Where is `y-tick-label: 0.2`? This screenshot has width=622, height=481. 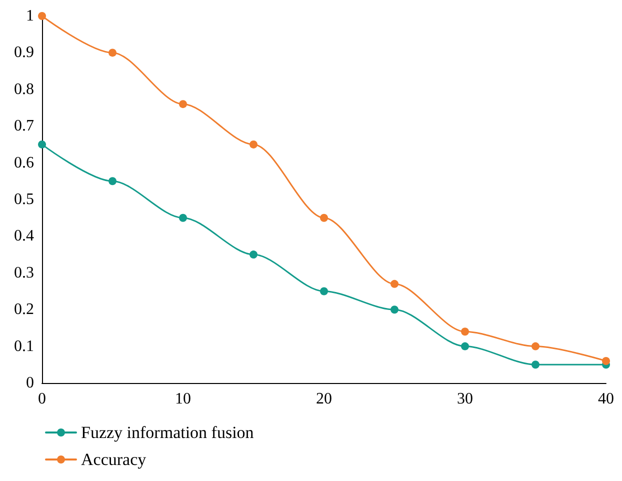
y-tick-label: 0.2 is located at coordinates (24, 309).